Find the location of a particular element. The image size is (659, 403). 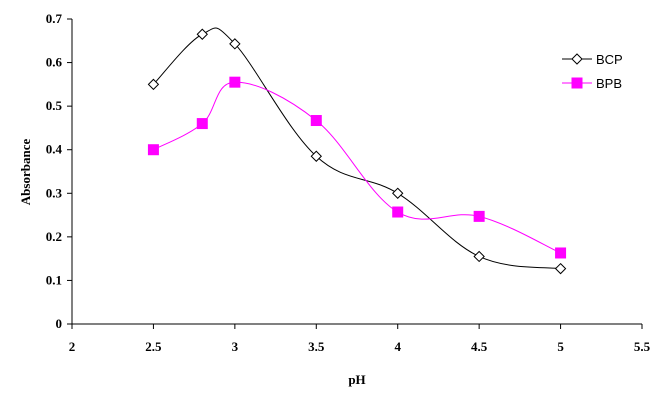

legend-marker-bpb is located at coordinates (577, 83).